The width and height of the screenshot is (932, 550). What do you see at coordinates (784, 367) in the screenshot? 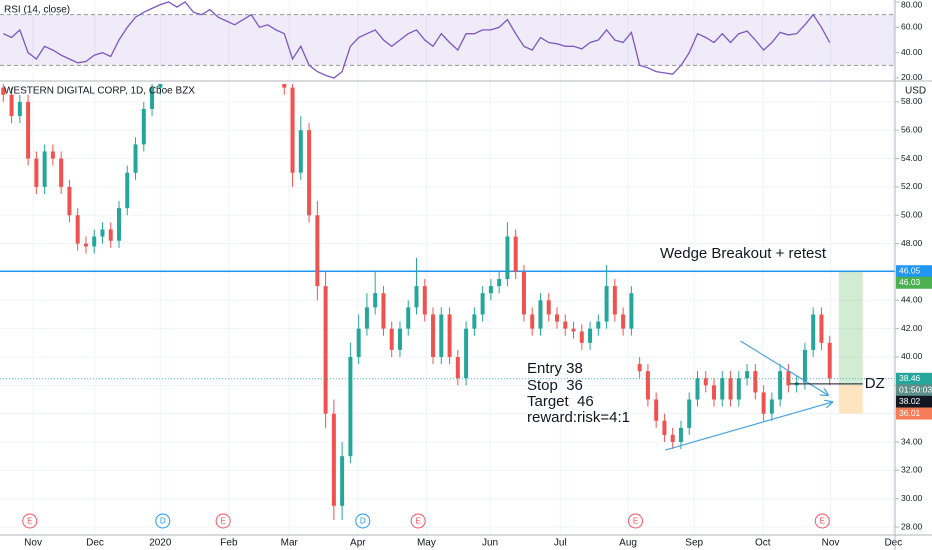
I see `wedge-line` at bounding box center [784, 367].